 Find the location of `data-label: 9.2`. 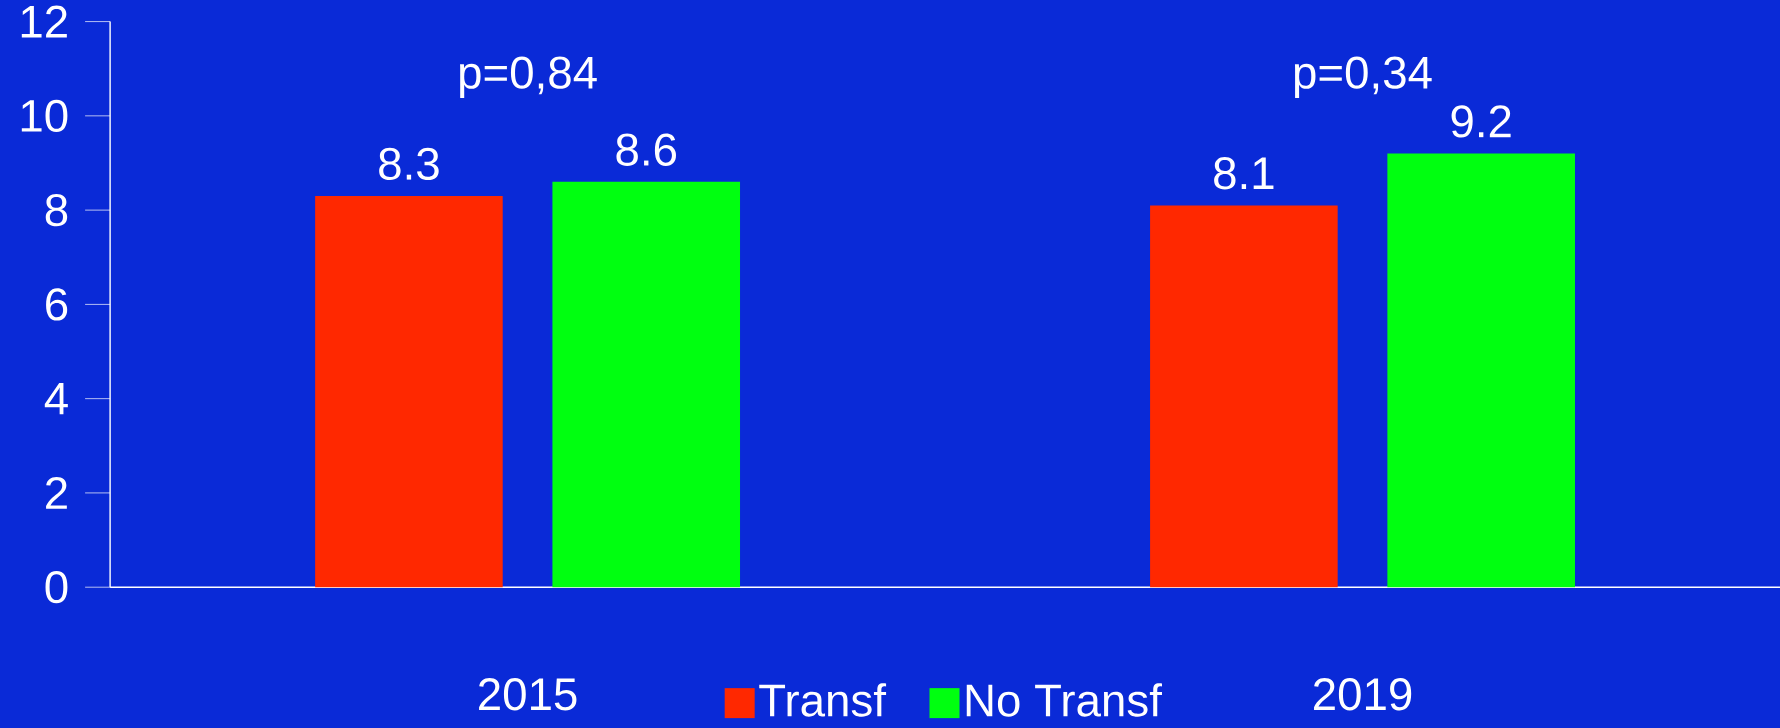

data-label: 9.2 is located at coordinates (1481, 121).